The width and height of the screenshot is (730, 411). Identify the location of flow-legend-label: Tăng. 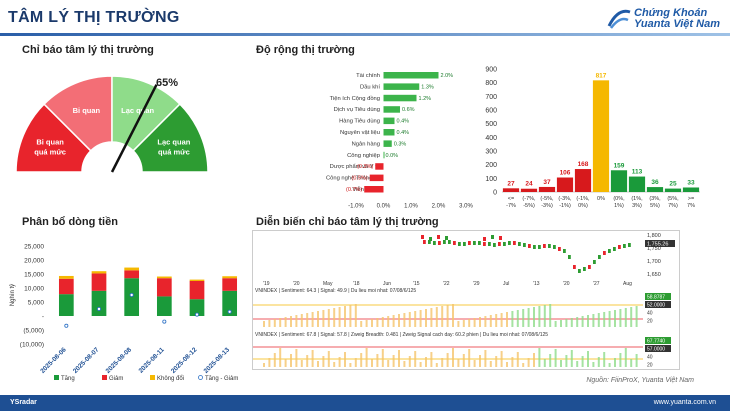
(68, 379).